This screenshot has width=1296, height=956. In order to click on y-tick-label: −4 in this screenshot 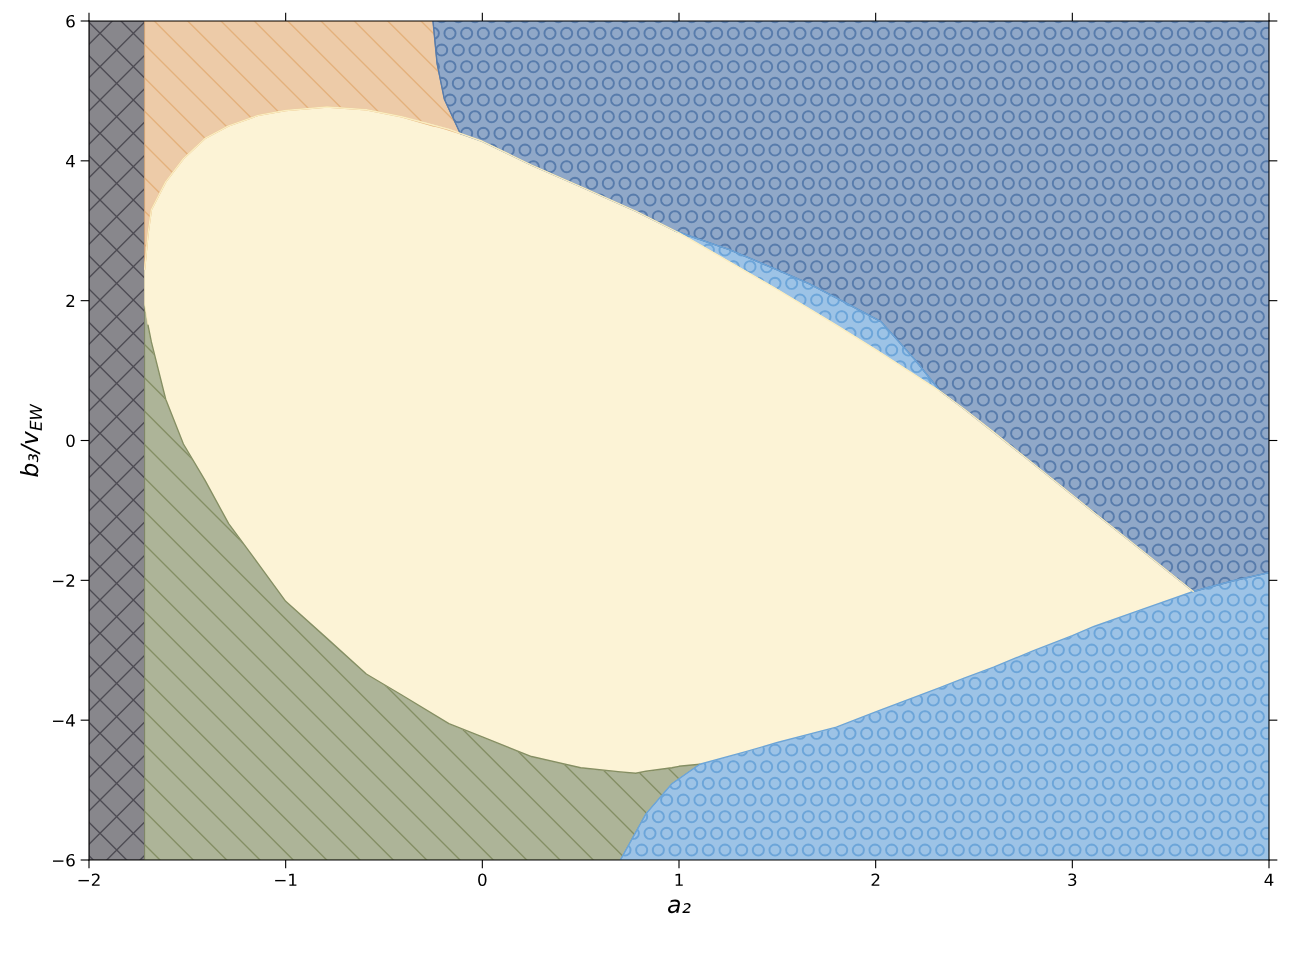, I will do `click(64, 720)`.